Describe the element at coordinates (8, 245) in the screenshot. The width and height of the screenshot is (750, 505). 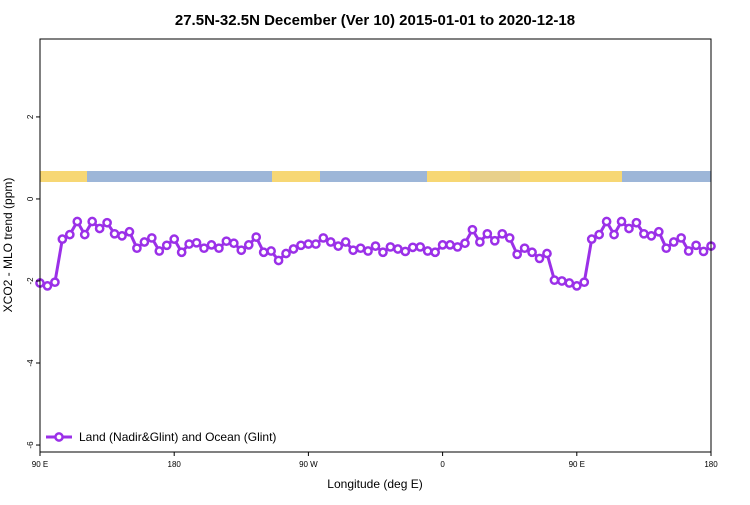
I see `y-axis-label: XCO2 - MLO trend (ppm)` at that location.